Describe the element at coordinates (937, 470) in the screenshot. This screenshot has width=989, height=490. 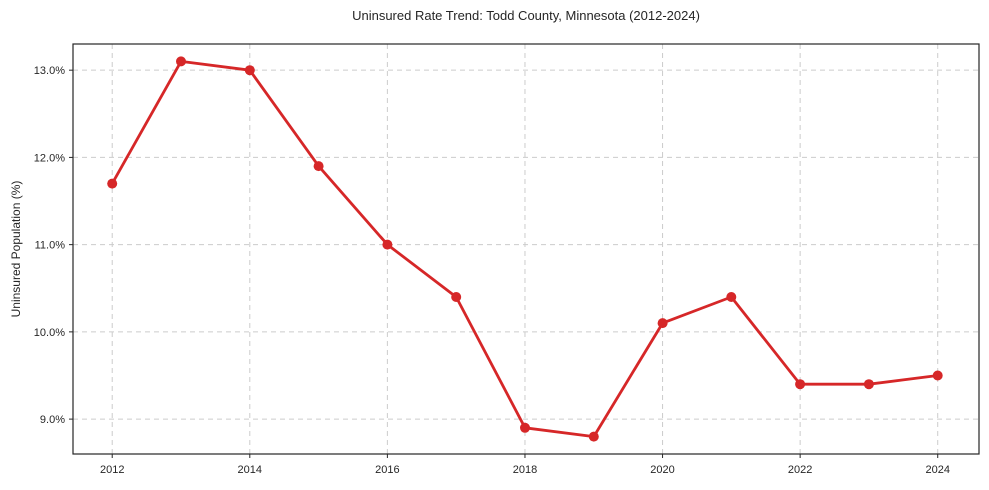
I see `x-tick-label: 2024` at that location.